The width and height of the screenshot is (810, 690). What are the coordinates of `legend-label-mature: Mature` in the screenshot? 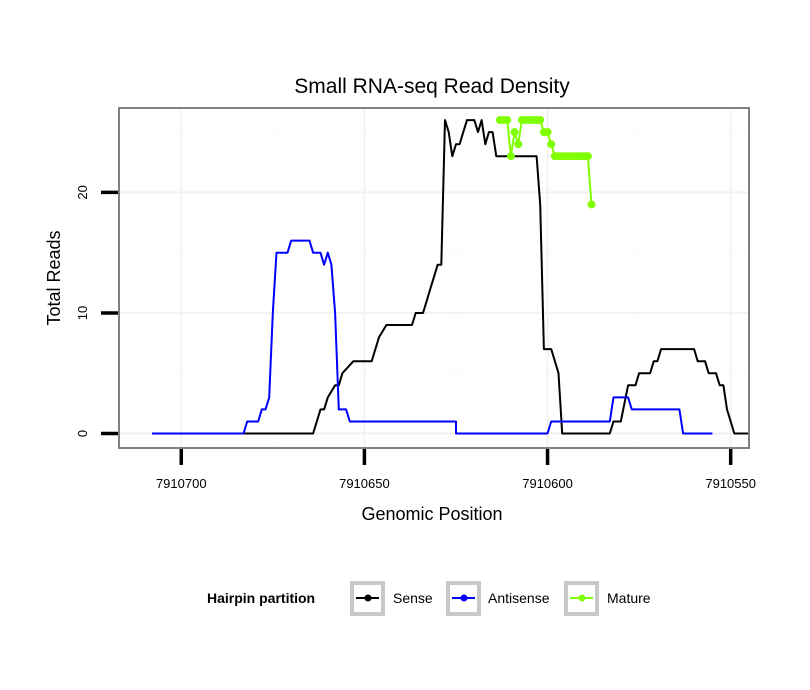 It's located at (629, 598).